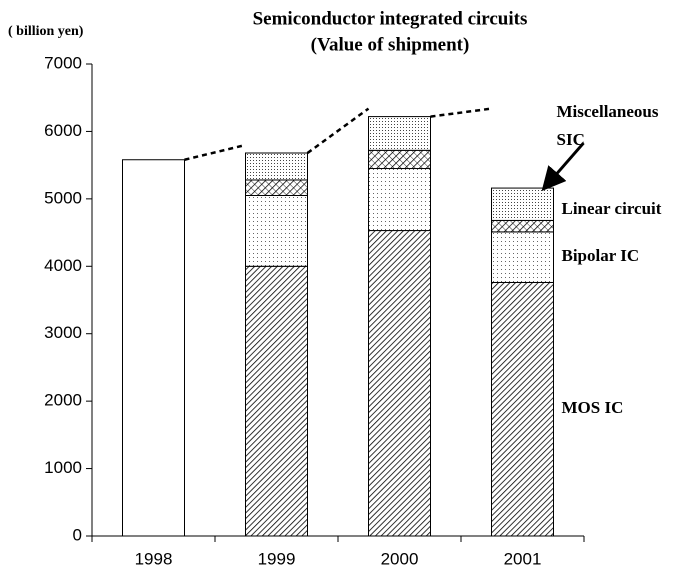  What do you see at coordinates (563, 167) in the screenshot?
I see `arrow` at bounding box center [563, 167].